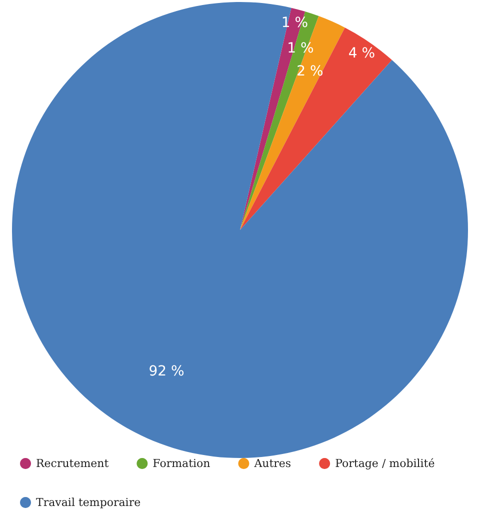  What do you see at coordinates (181, 463) in the screenshot?
I see `legend-label: Formation` at bounding box center [181, 463].